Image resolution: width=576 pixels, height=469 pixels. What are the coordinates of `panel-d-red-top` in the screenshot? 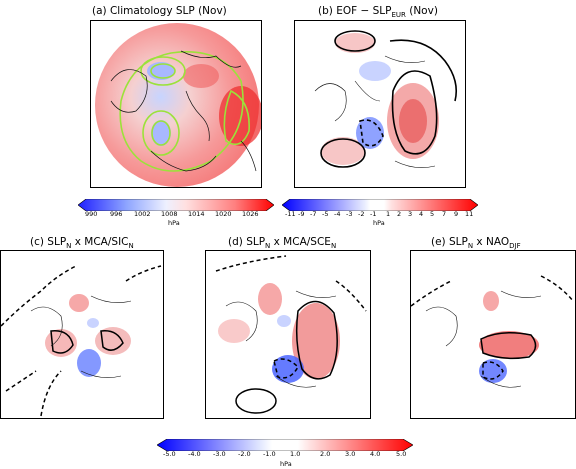 It's located at (270, 299).